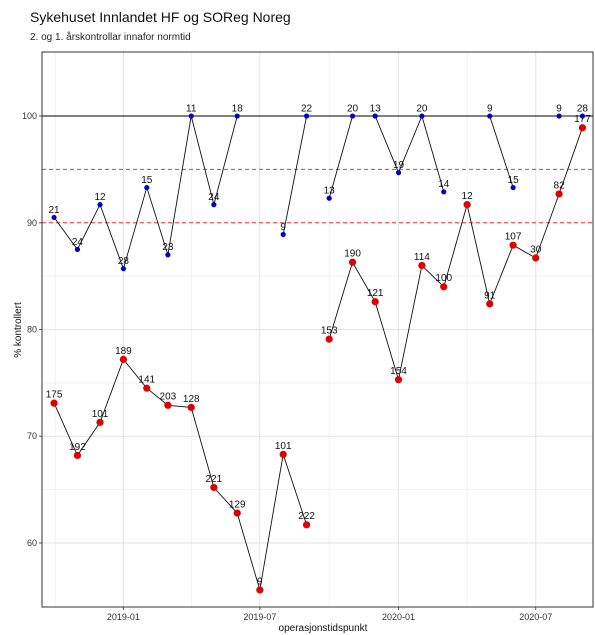 The width and height of the screenshot is (595, 635). What do you see at coordinates (237, 504) in the screenshot?
I see `data-label: 129` at bounding box center [237, 504].